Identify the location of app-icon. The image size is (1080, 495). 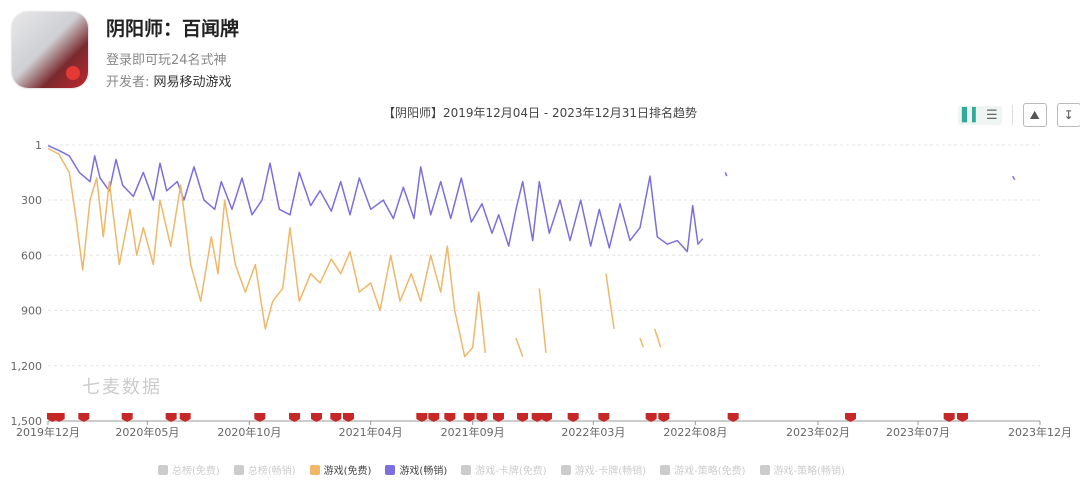
(50, 50).